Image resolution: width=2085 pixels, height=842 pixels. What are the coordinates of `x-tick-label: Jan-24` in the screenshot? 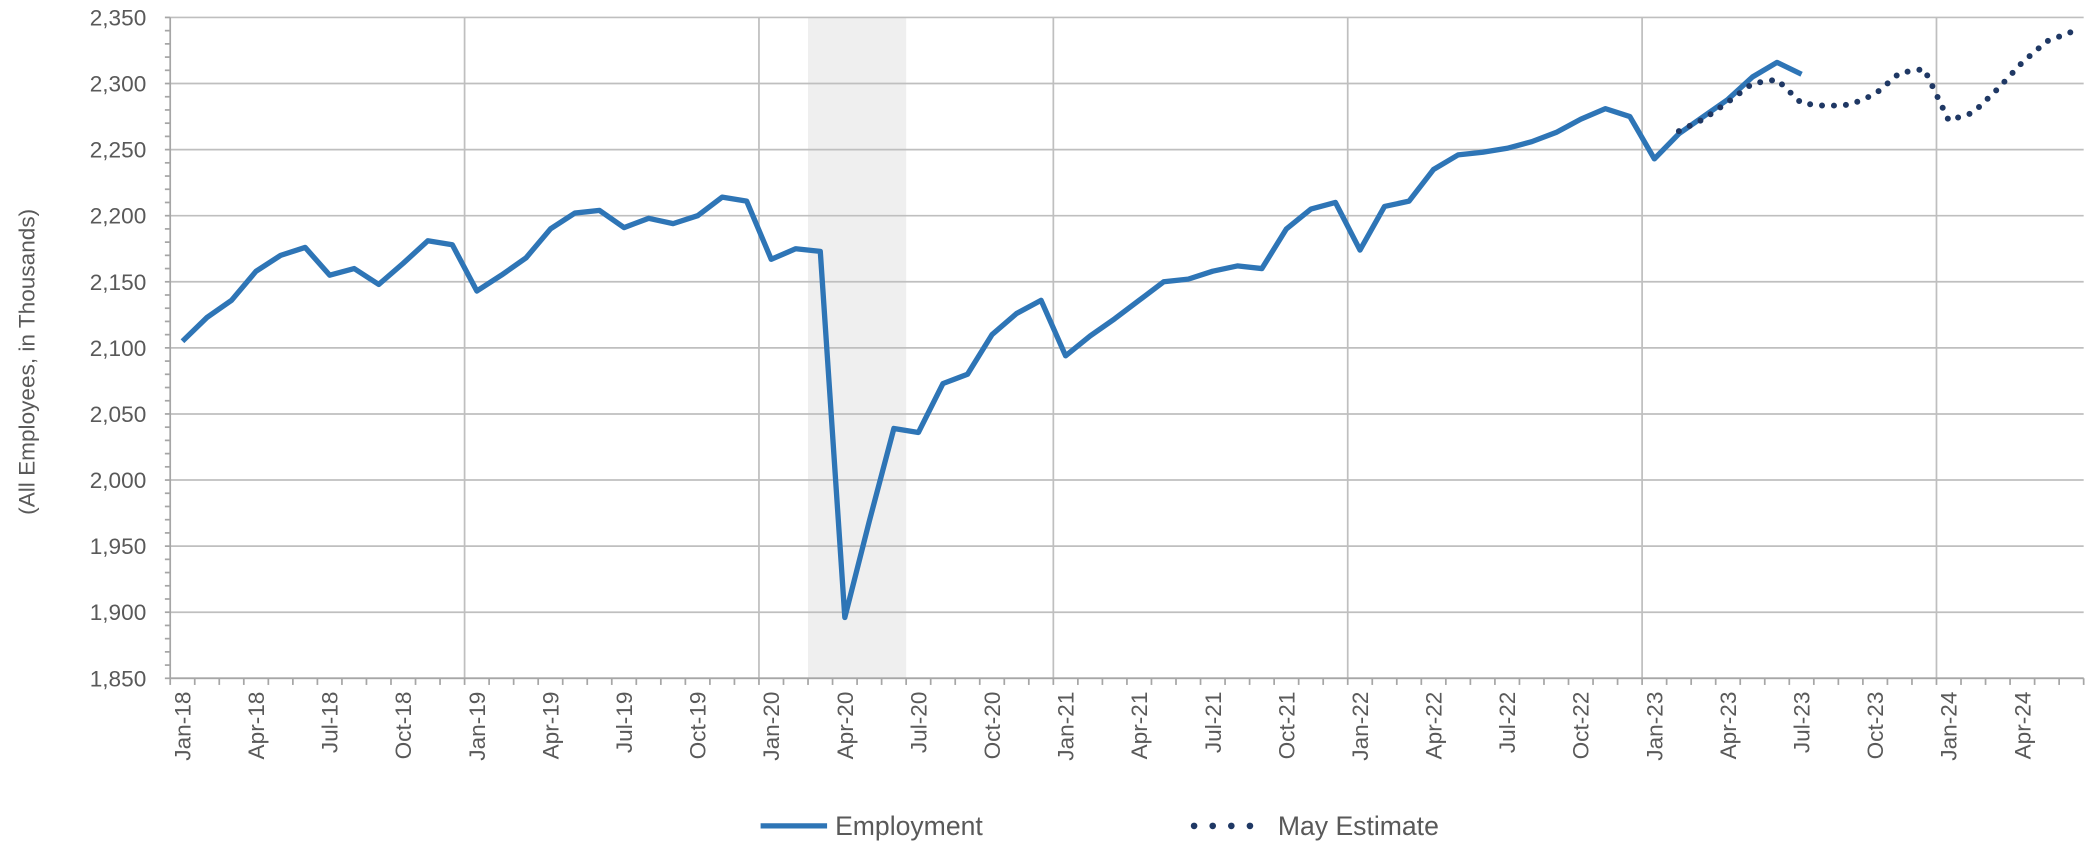 It's located at (1949, 726).